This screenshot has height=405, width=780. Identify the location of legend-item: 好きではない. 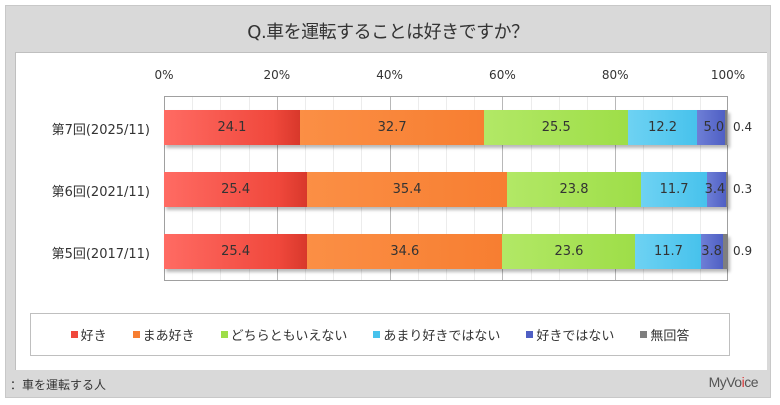
(570, 334).